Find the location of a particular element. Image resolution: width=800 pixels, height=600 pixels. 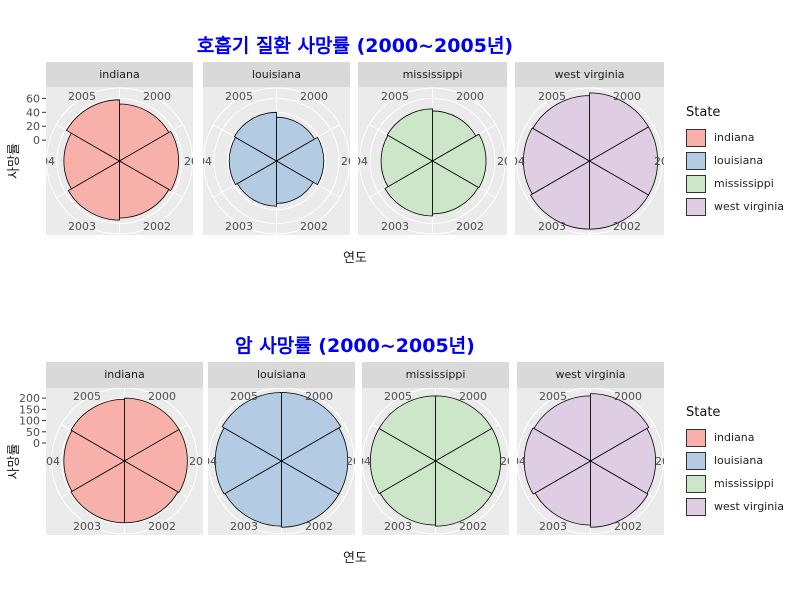

legend-label: mississippi is located at coordinates (744, 483).